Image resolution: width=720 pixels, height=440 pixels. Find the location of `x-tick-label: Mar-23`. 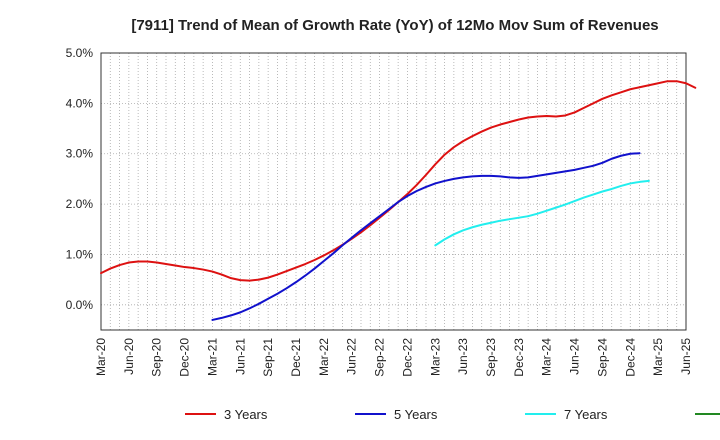

x-tick-label: Mar-23 is located at coordinates (435, 357).